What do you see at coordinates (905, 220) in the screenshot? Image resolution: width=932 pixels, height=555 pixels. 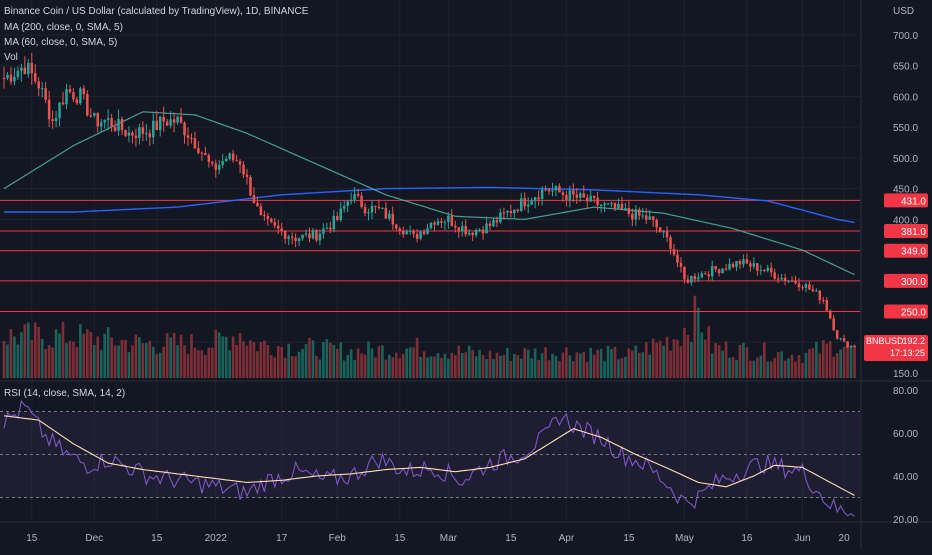 I see `price-tick-label: 400.0` at bounding box center [905, 220].